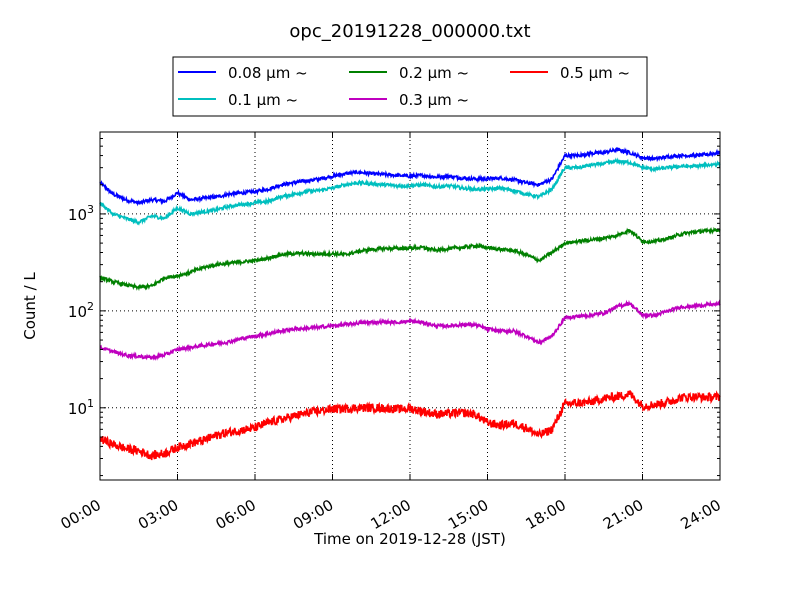  Describe the element at coordinates (409, 31) in the screenshot. I see `chart-title: opc_20191228_000000.txt` at that location.